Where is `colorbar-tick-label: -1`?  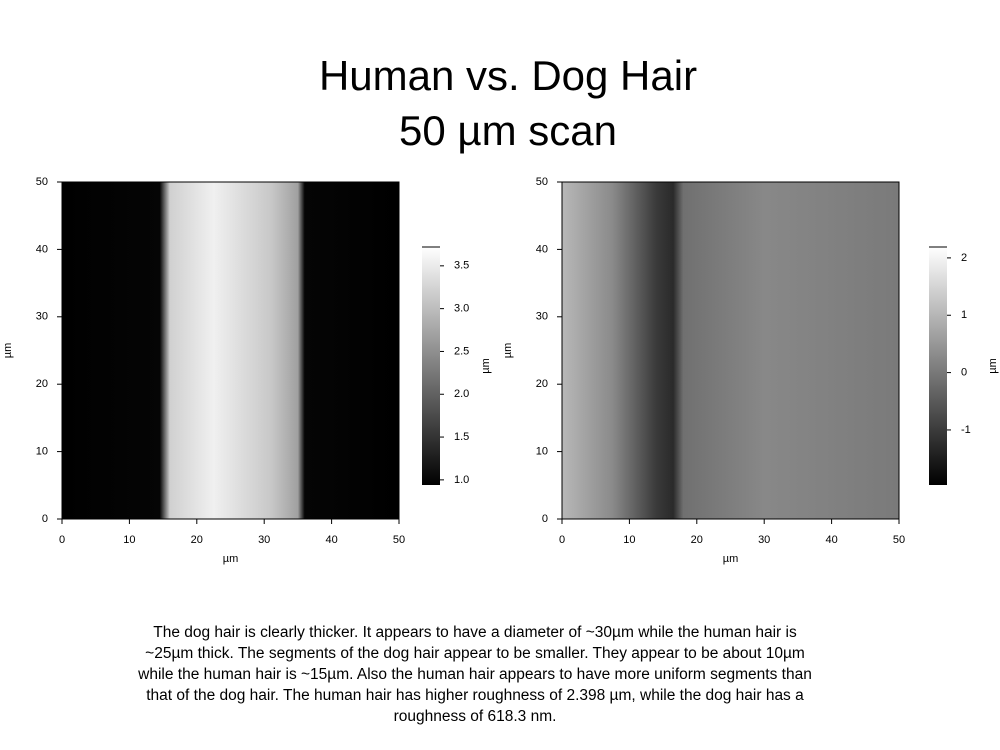
colorbar-tick-label: -1 is located at coordinates (966, 430).